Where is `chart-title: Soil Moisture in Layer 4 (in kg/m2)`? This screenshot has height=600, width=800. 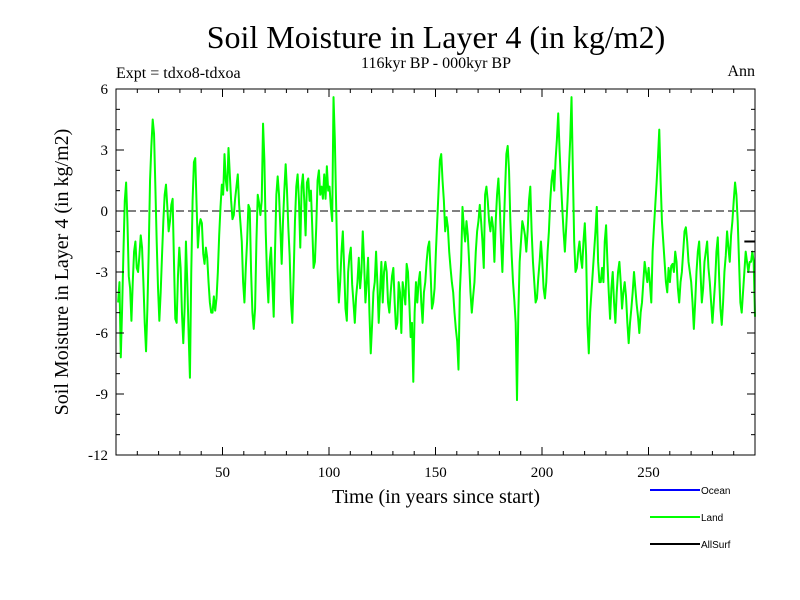 chart-title: Soil Moisture in Layer 4 (in kg/m2) is located at coordinates (436, 37).